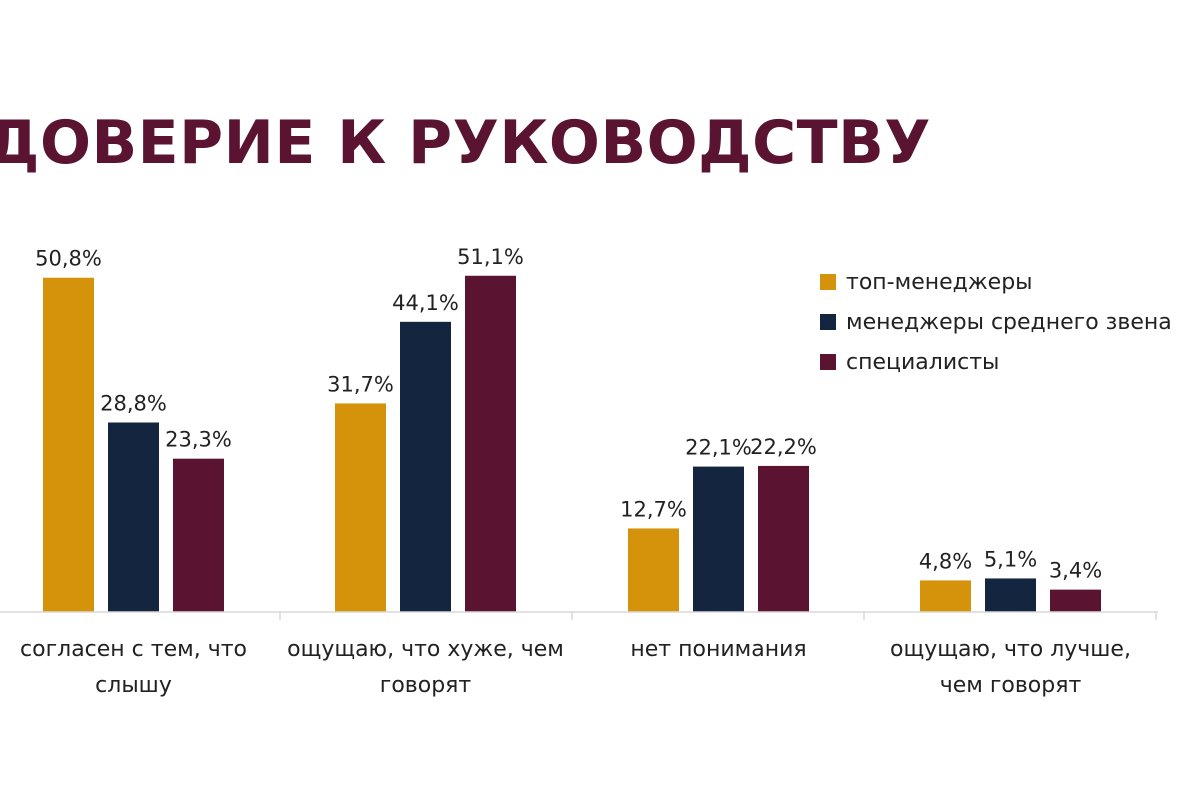 The height and width of the screenshot is (800, 1200). What do you see at coordinates (425, 303) in the screenshot?
I see `data-label-2-2: 44,1%` at bounding box center [425, 303].